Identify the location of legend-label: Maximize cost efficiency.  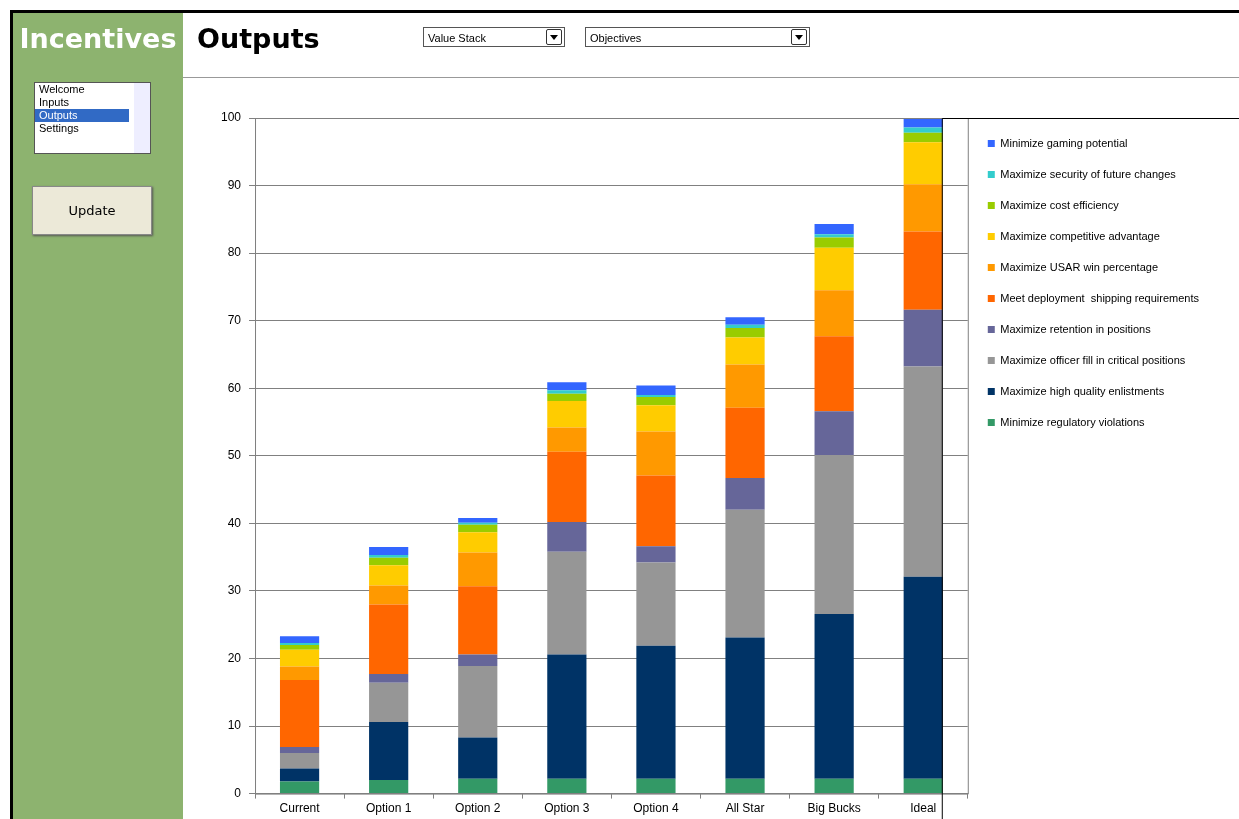
(1060, 204).